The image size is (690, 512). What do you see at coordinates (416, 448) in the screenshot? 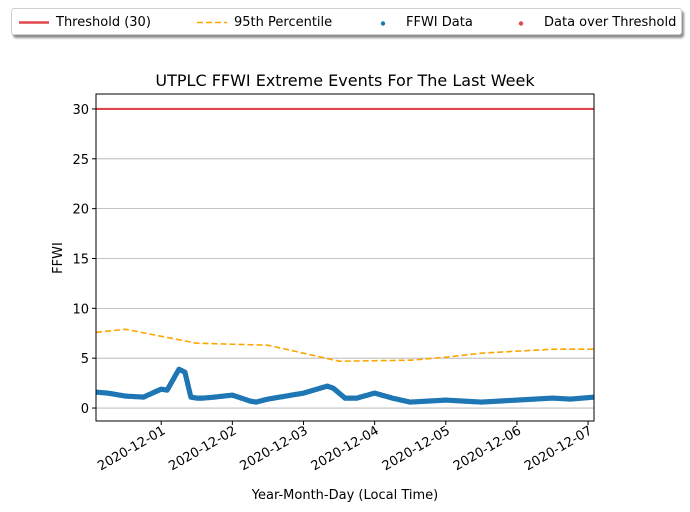
I see `x-tick-label: 2020-12-05` at bounding box center [416, 448].